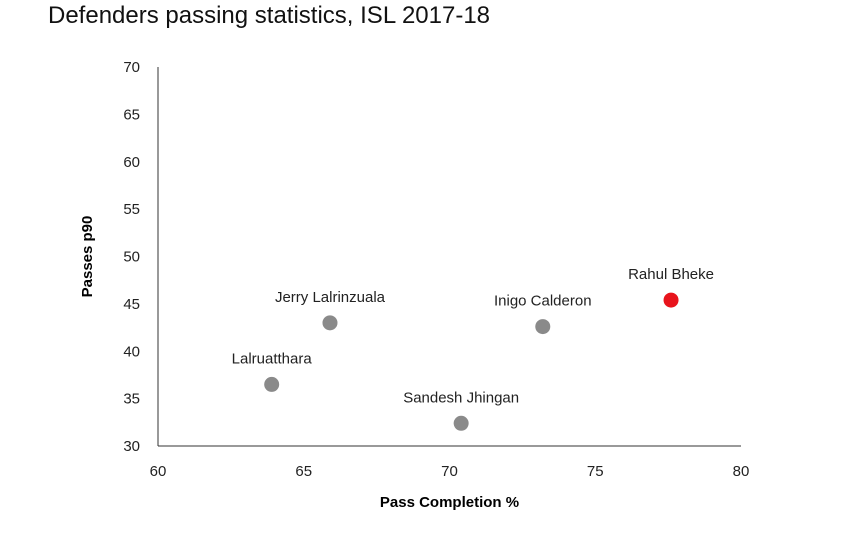 The width and height of the screenshot is (851, 537). I want to click on y-tick-label: 65, so click(131, 114).